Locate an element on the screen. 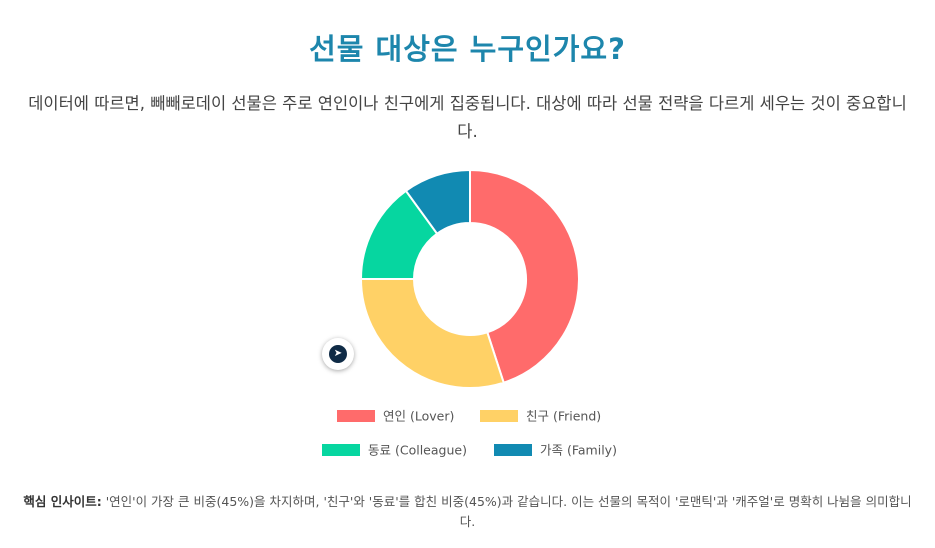  extension-arrow-icon: ➤ is located at coordinates (338, 354).